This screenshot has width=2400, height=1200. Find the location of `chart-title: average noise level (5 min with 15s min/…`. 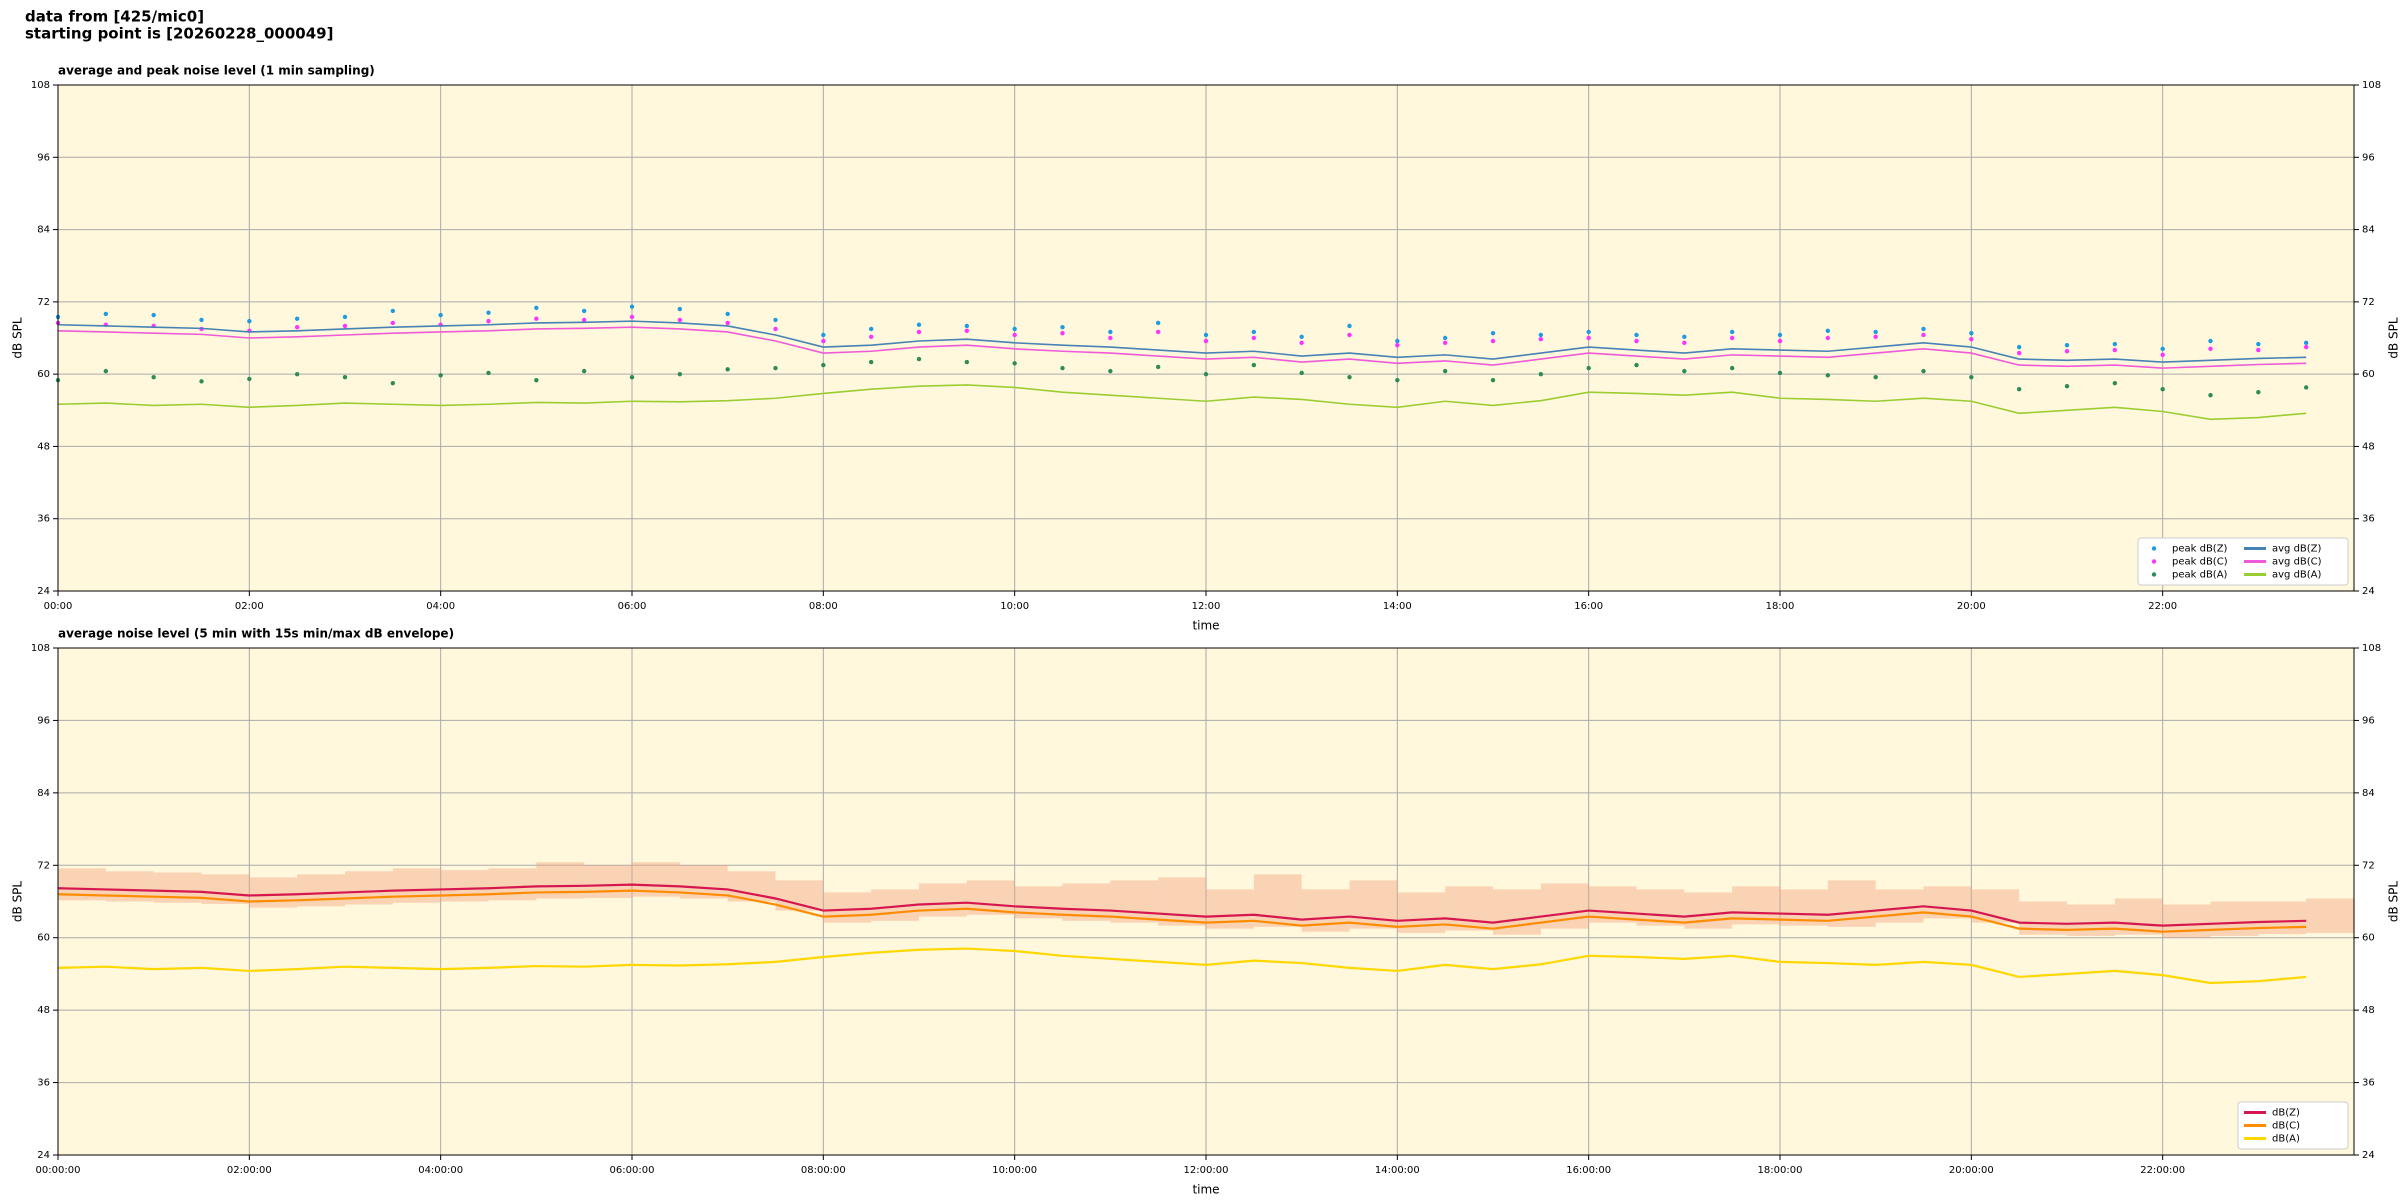

chart-title: average noise level (5 min with 15s min/… is located at coordinates (256, 634).